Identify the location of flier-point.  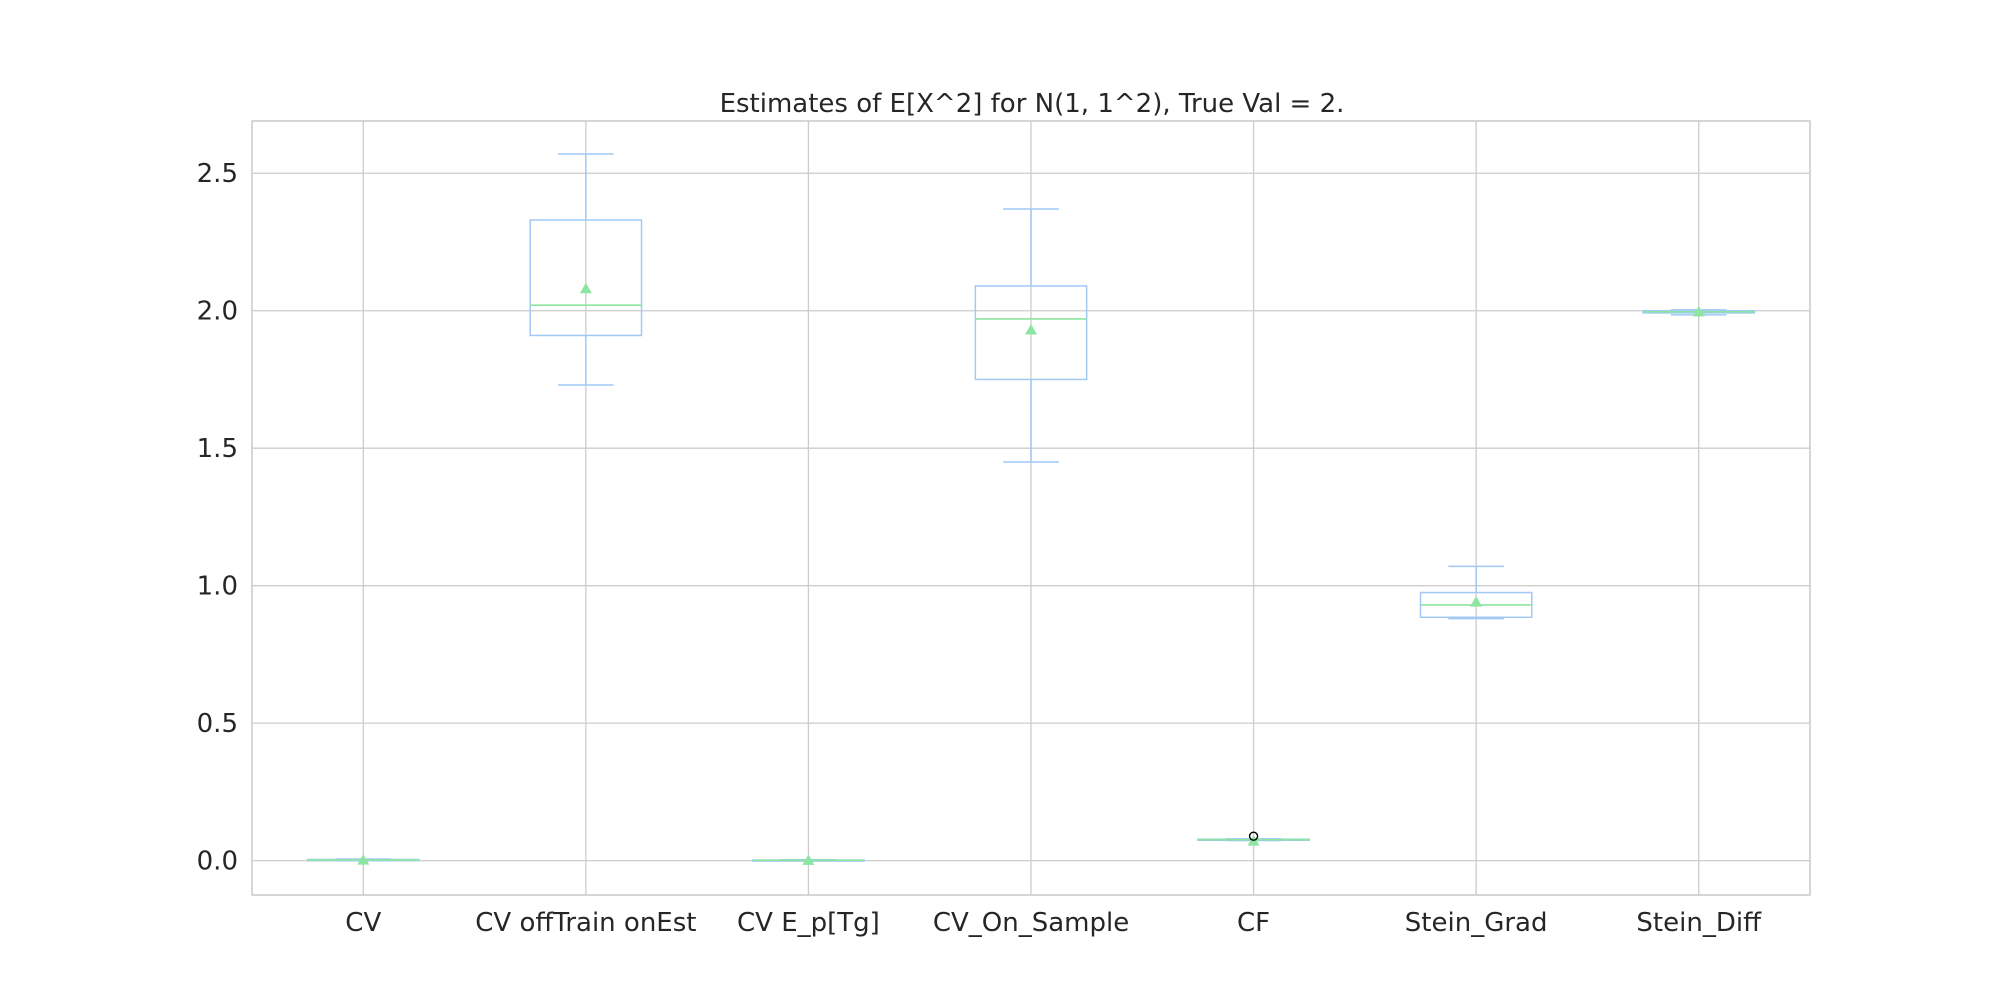
(1253, 836).